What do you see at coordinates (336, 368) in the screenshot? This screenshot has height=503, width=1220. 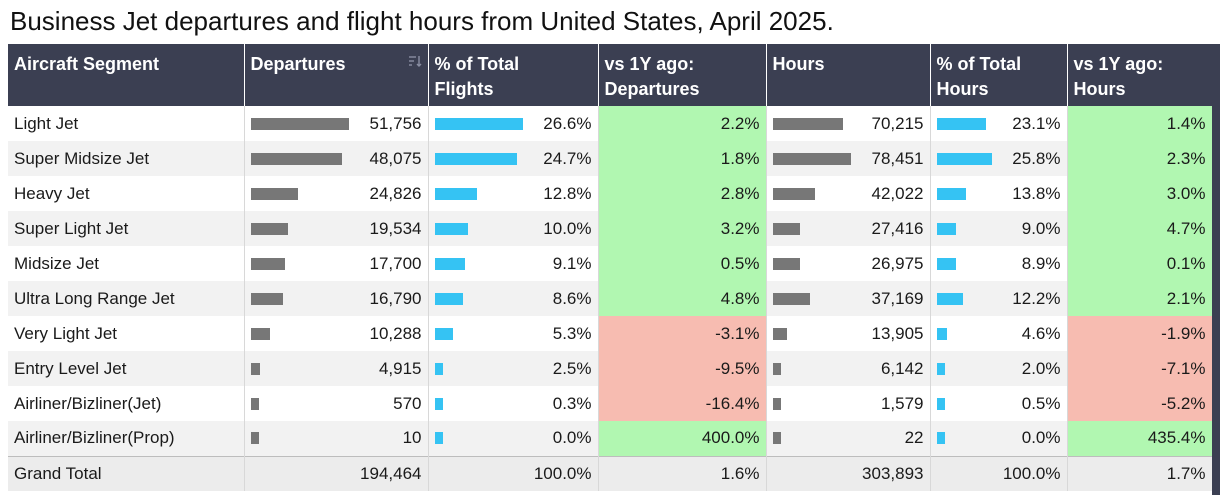 I see `departures-cell-content: 4,915` at bounding box center [336, 368].